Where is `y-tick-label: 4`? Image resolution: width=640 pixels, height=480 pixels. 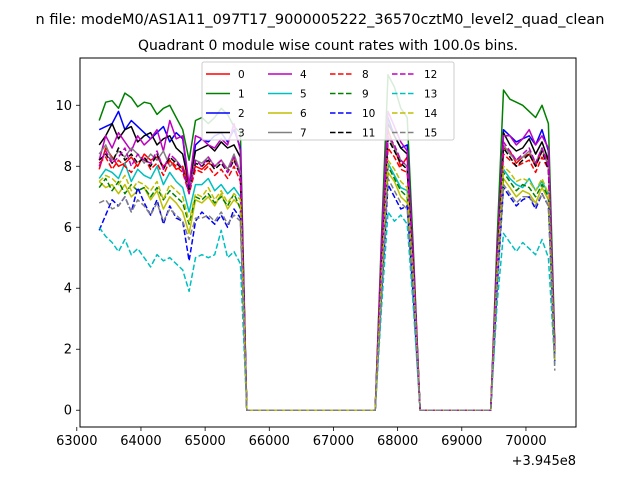 y-tick-label: 4 is located at coordinates (68, 289).